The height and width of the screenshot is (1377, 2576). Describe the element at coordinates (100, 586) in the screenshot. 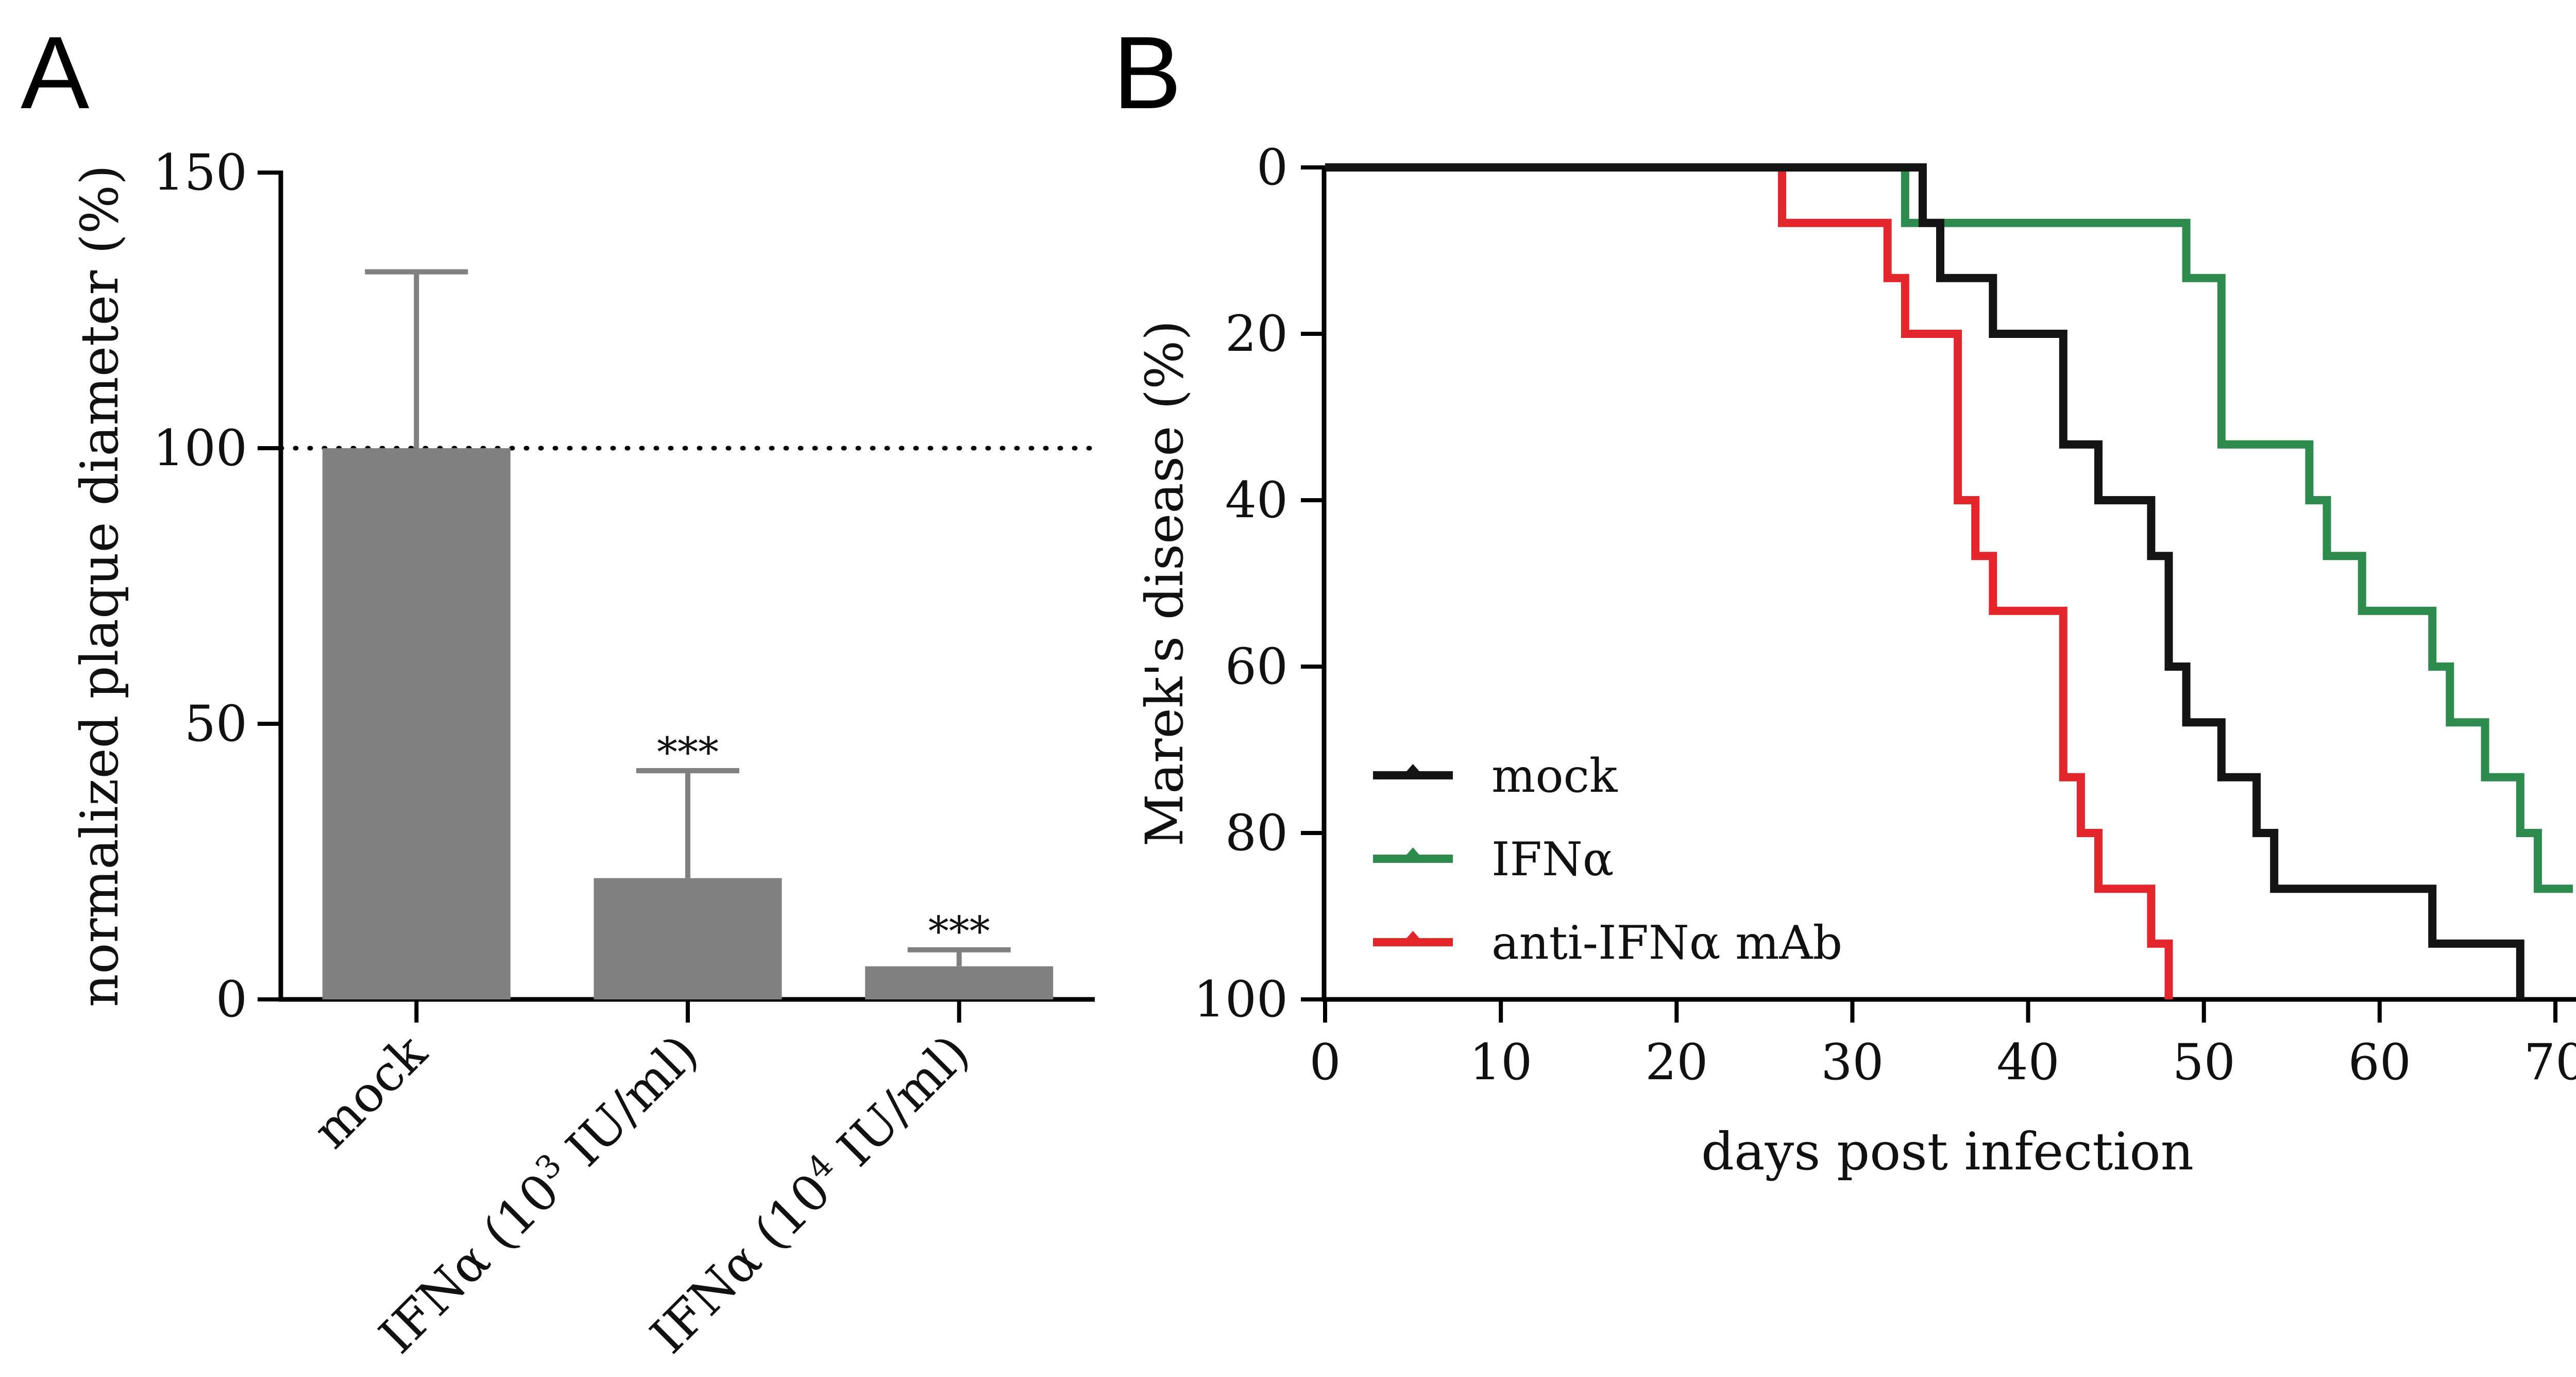

I see `y-axis-label: normalized plaque diameter (%)` at that location.